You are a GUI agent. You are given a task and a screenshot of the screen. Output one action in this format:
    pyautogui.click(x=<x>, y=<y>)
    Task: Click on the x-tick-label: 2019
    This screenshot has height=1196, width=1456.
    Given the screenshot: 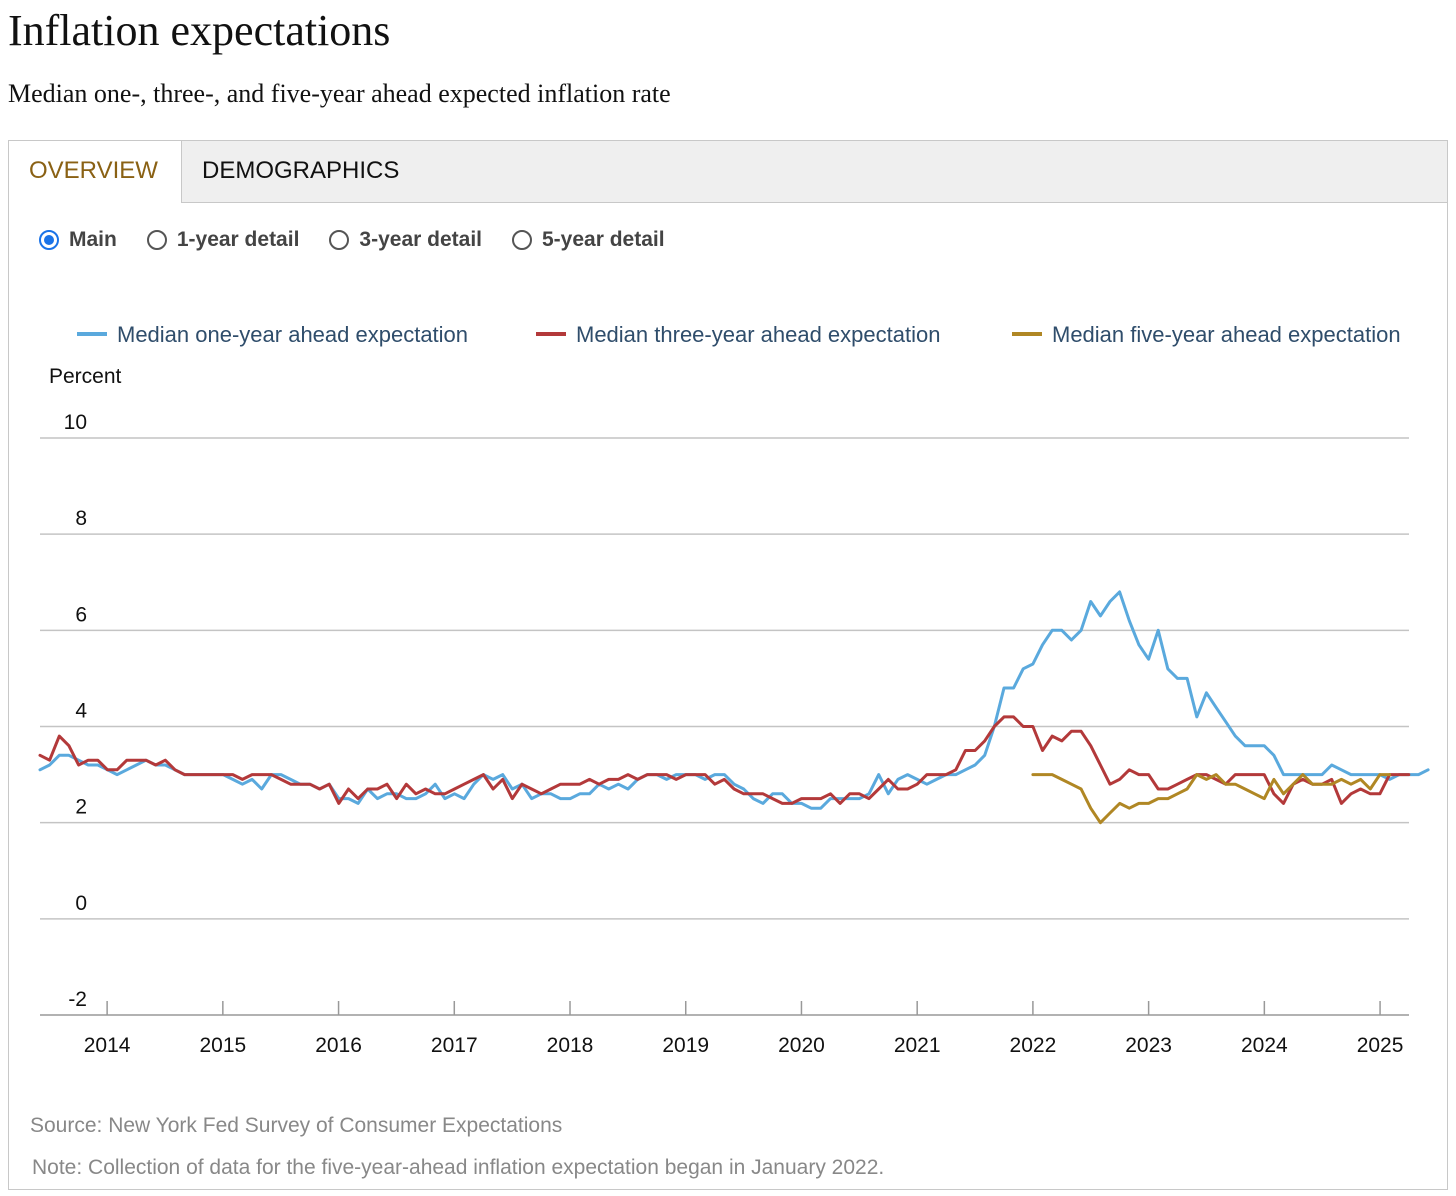 What is the action you would take?
    pyautogui.click(x=685, y=1045)
    